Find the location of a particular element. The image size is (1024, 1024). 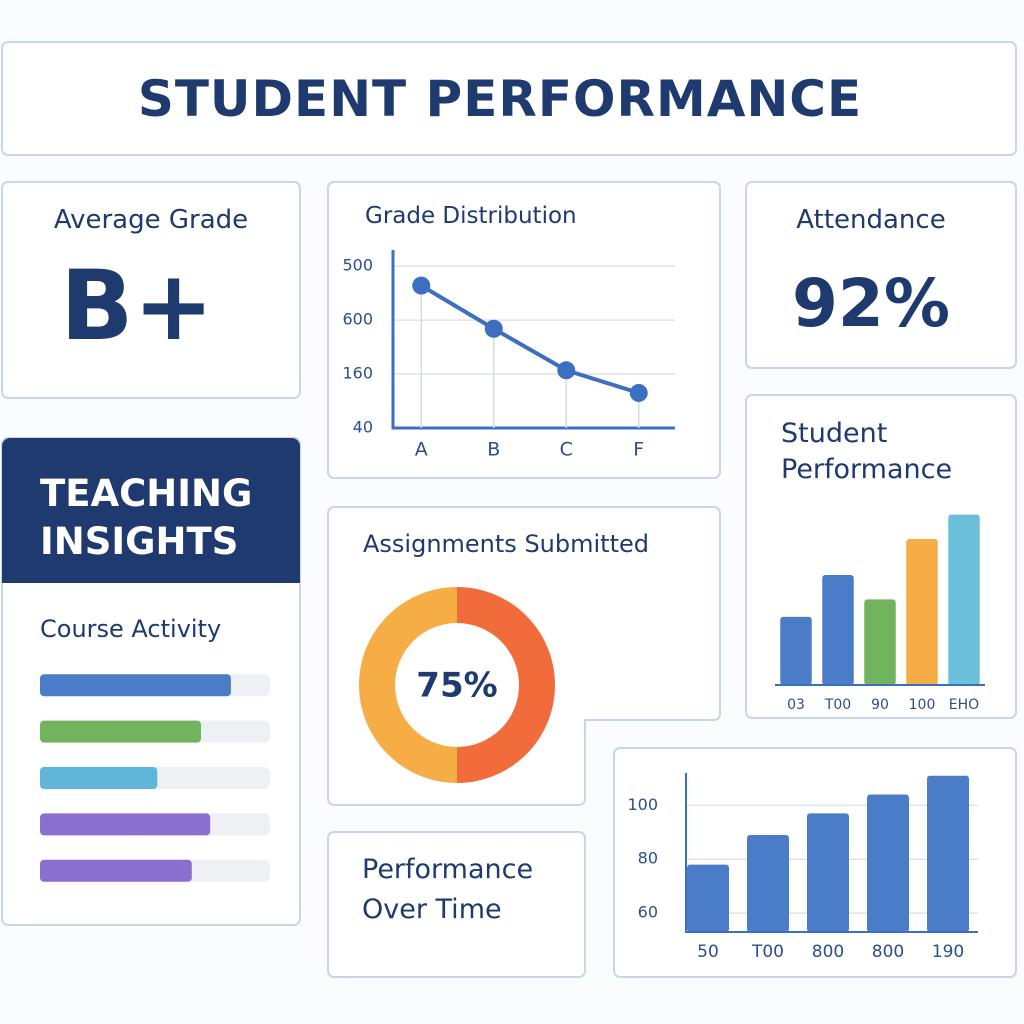

x-tick-label: 90 is located at coordinates (880, 705).